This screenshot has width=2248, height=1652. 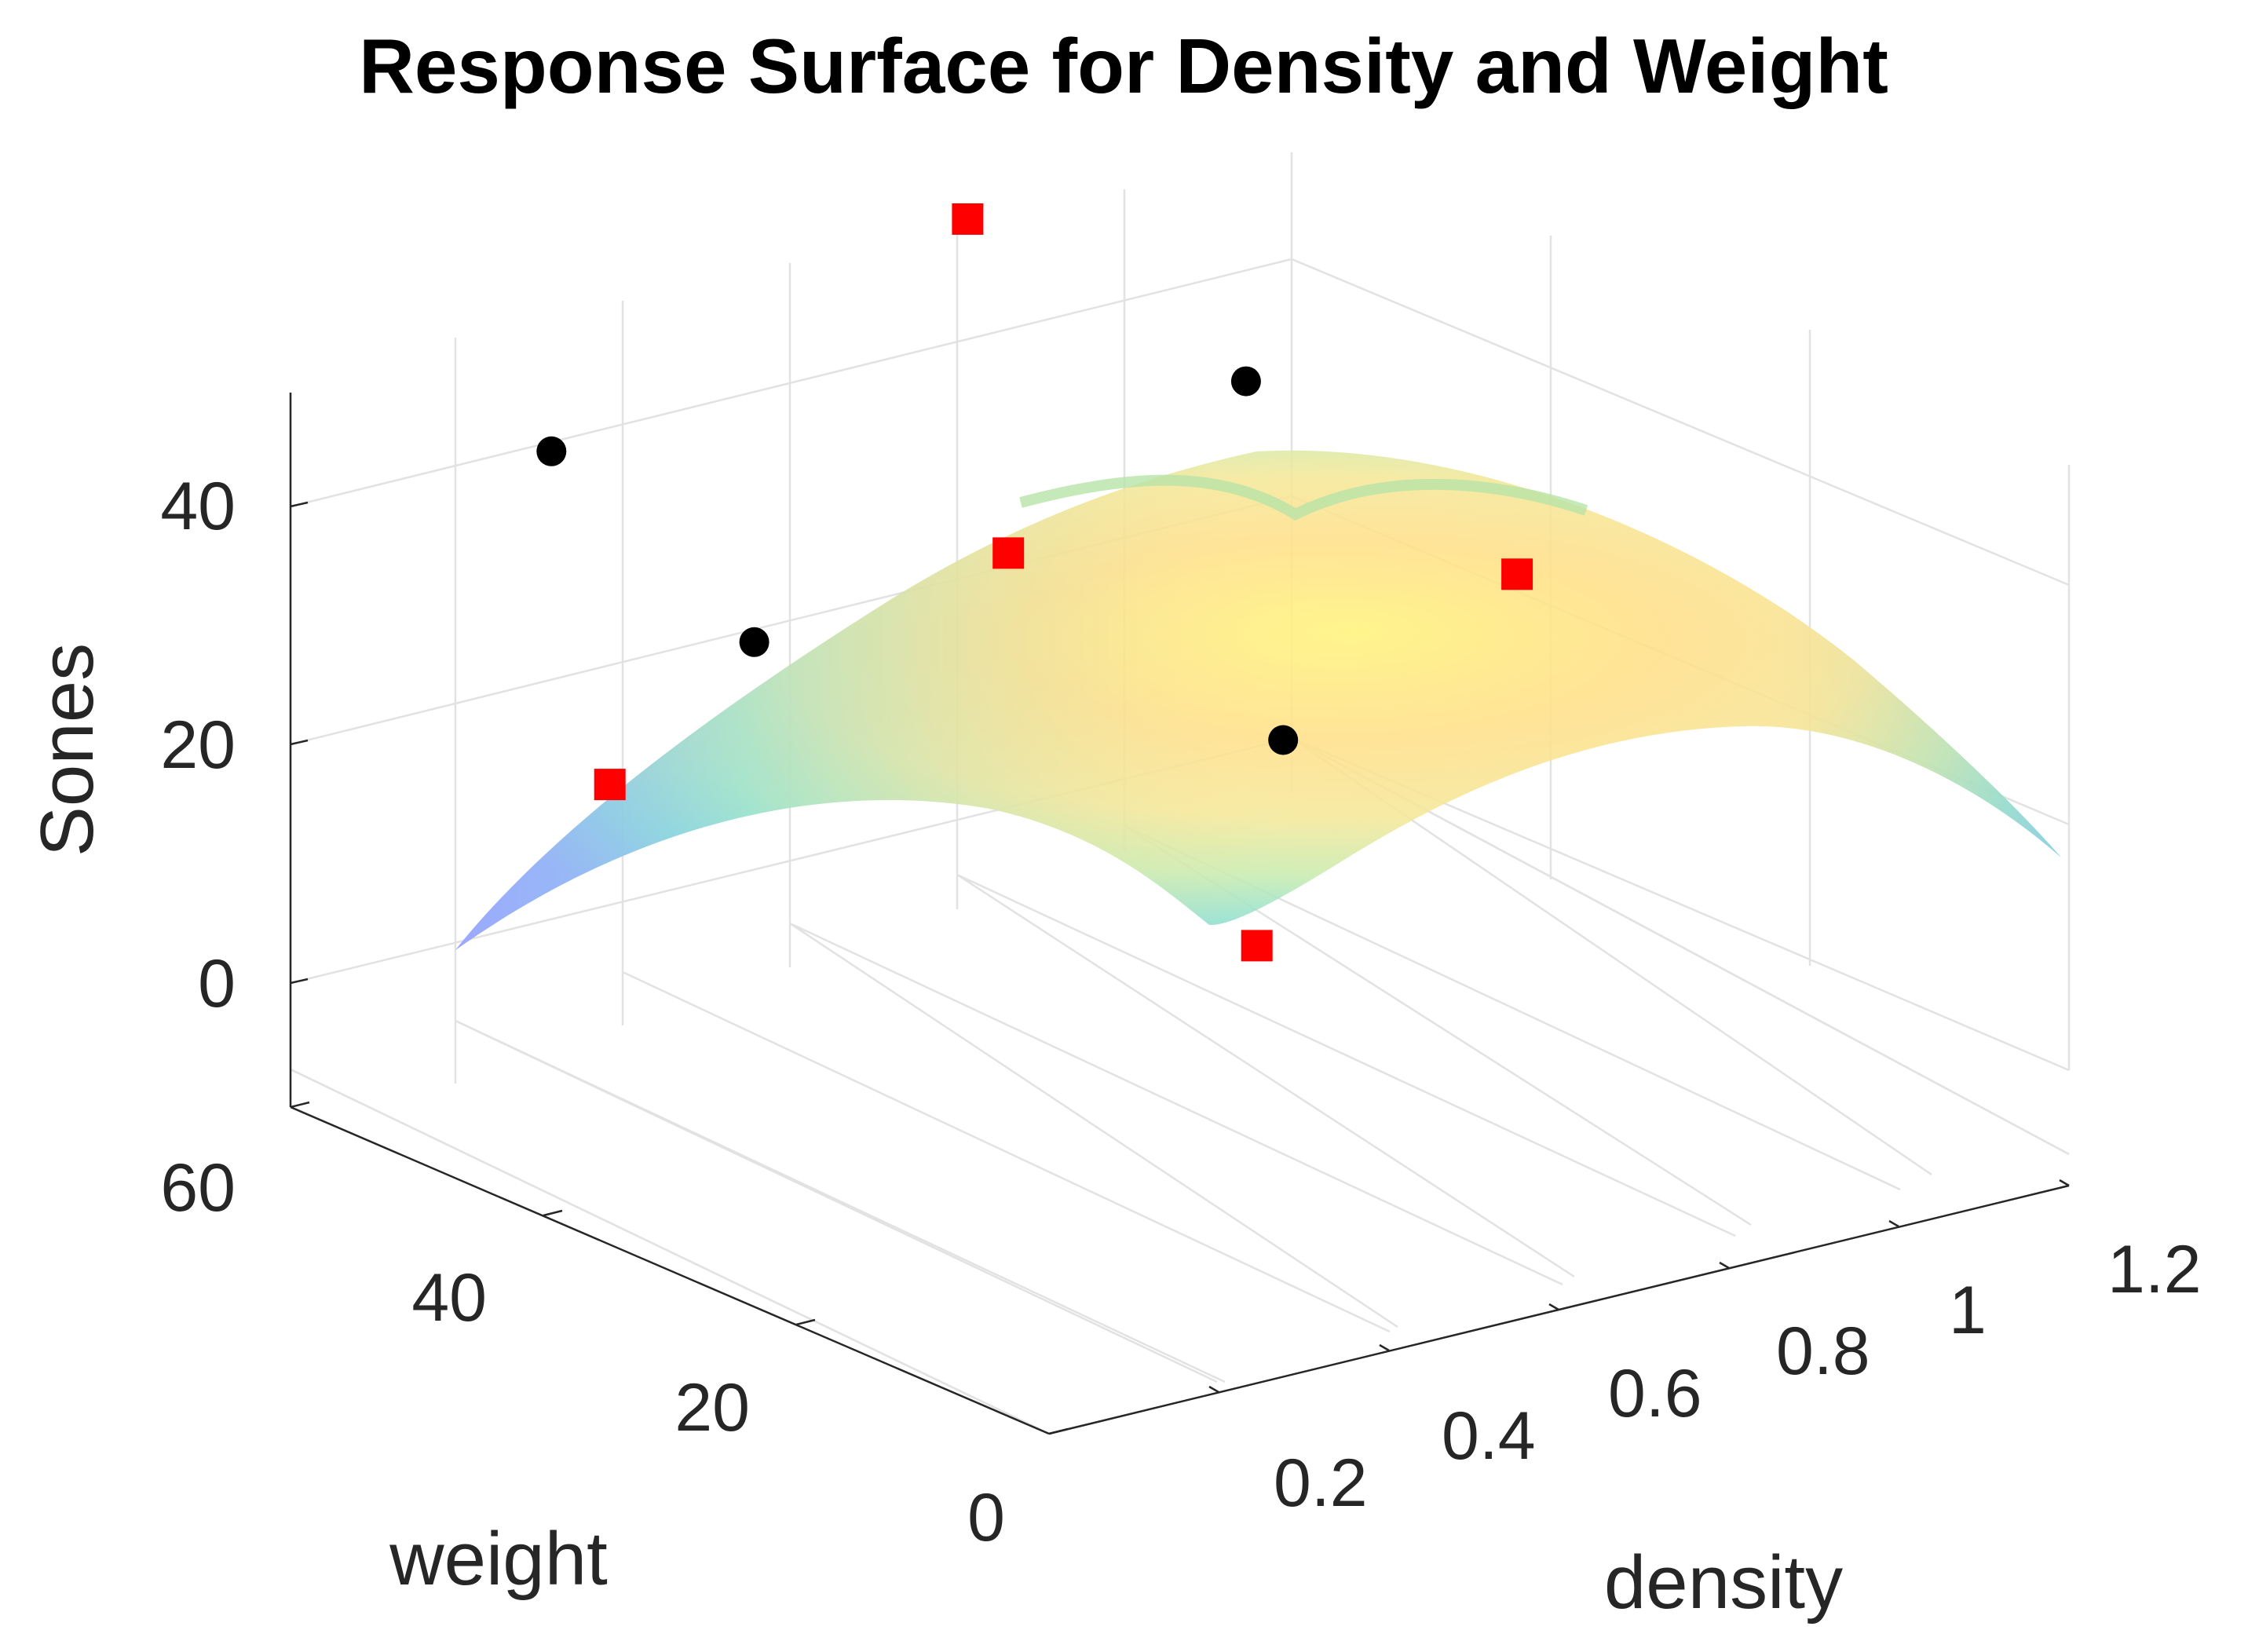 I want to click on z-tick-label: 0, so click(x=217, y=984).